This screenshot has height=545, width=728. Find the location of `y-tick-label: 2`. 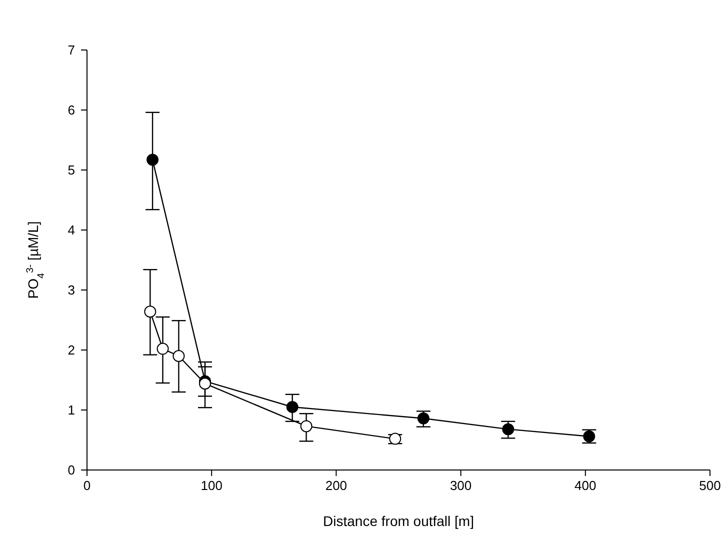

y-tick-label: 2 is located at coordinates (71, 350).